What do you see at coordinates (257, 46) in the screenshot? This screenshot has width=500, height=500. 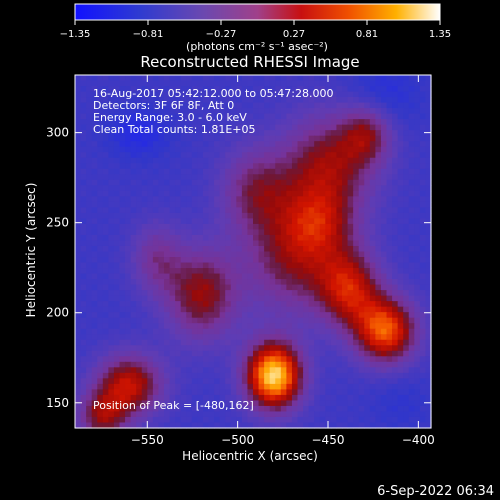 I see `colorbar-units: (photons cm⁻² s⁻¹ asec⁻²)` at bounding box center [257, 46].